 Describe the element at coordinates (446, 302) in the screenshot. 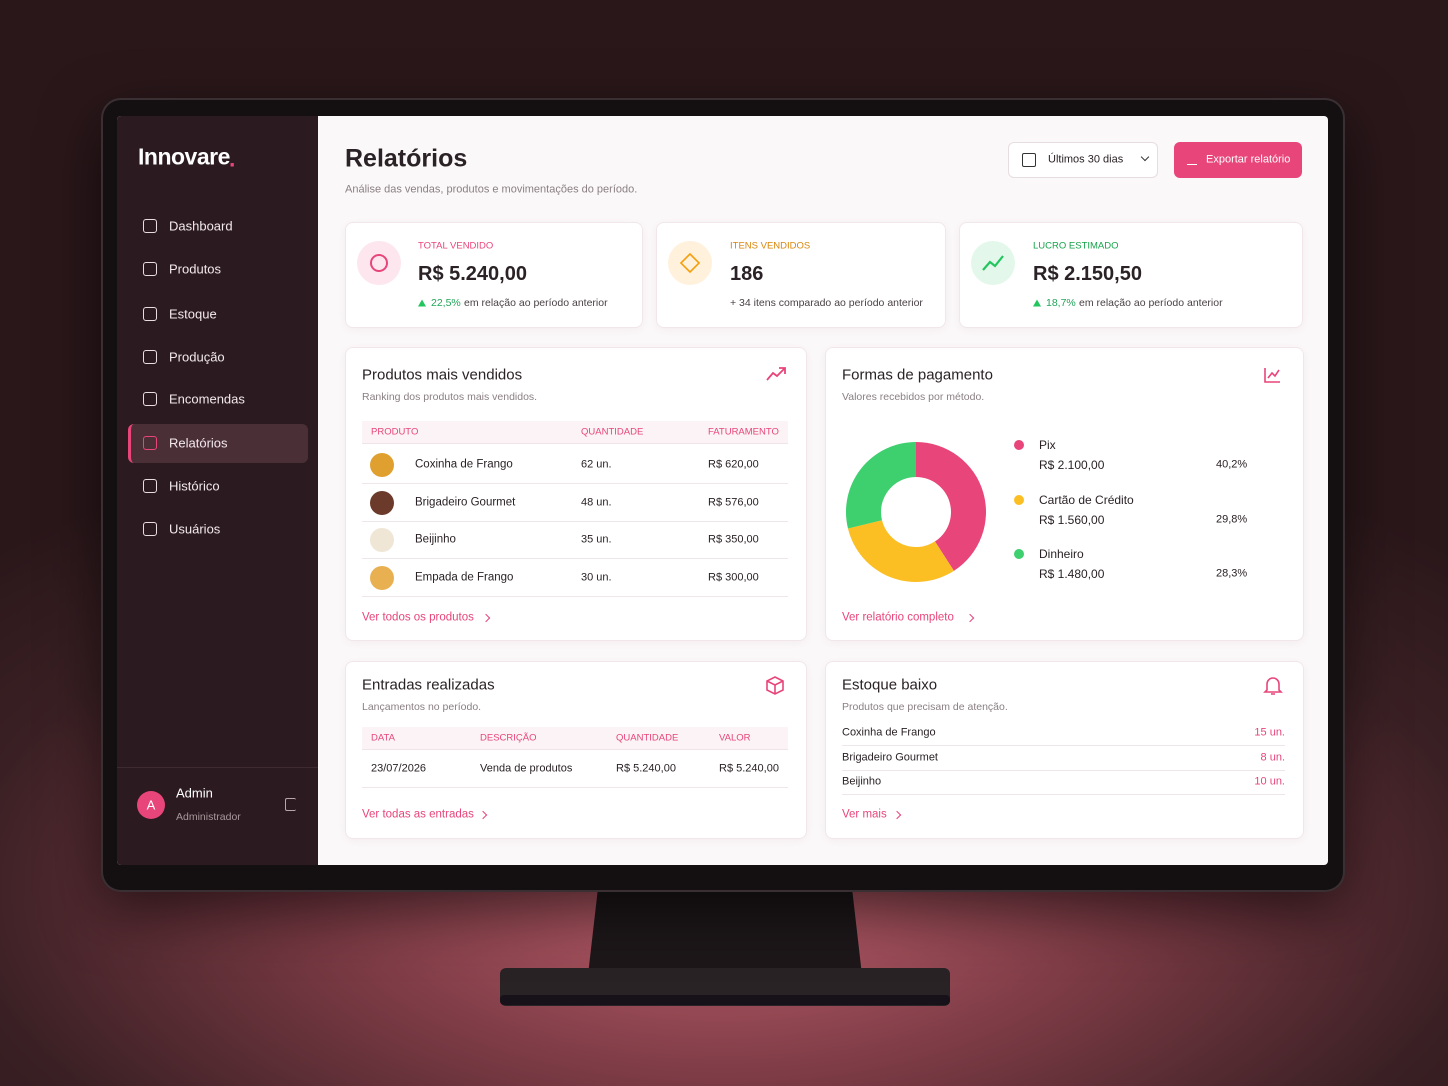

I see `kpi-delta: 22,5%` at that location.